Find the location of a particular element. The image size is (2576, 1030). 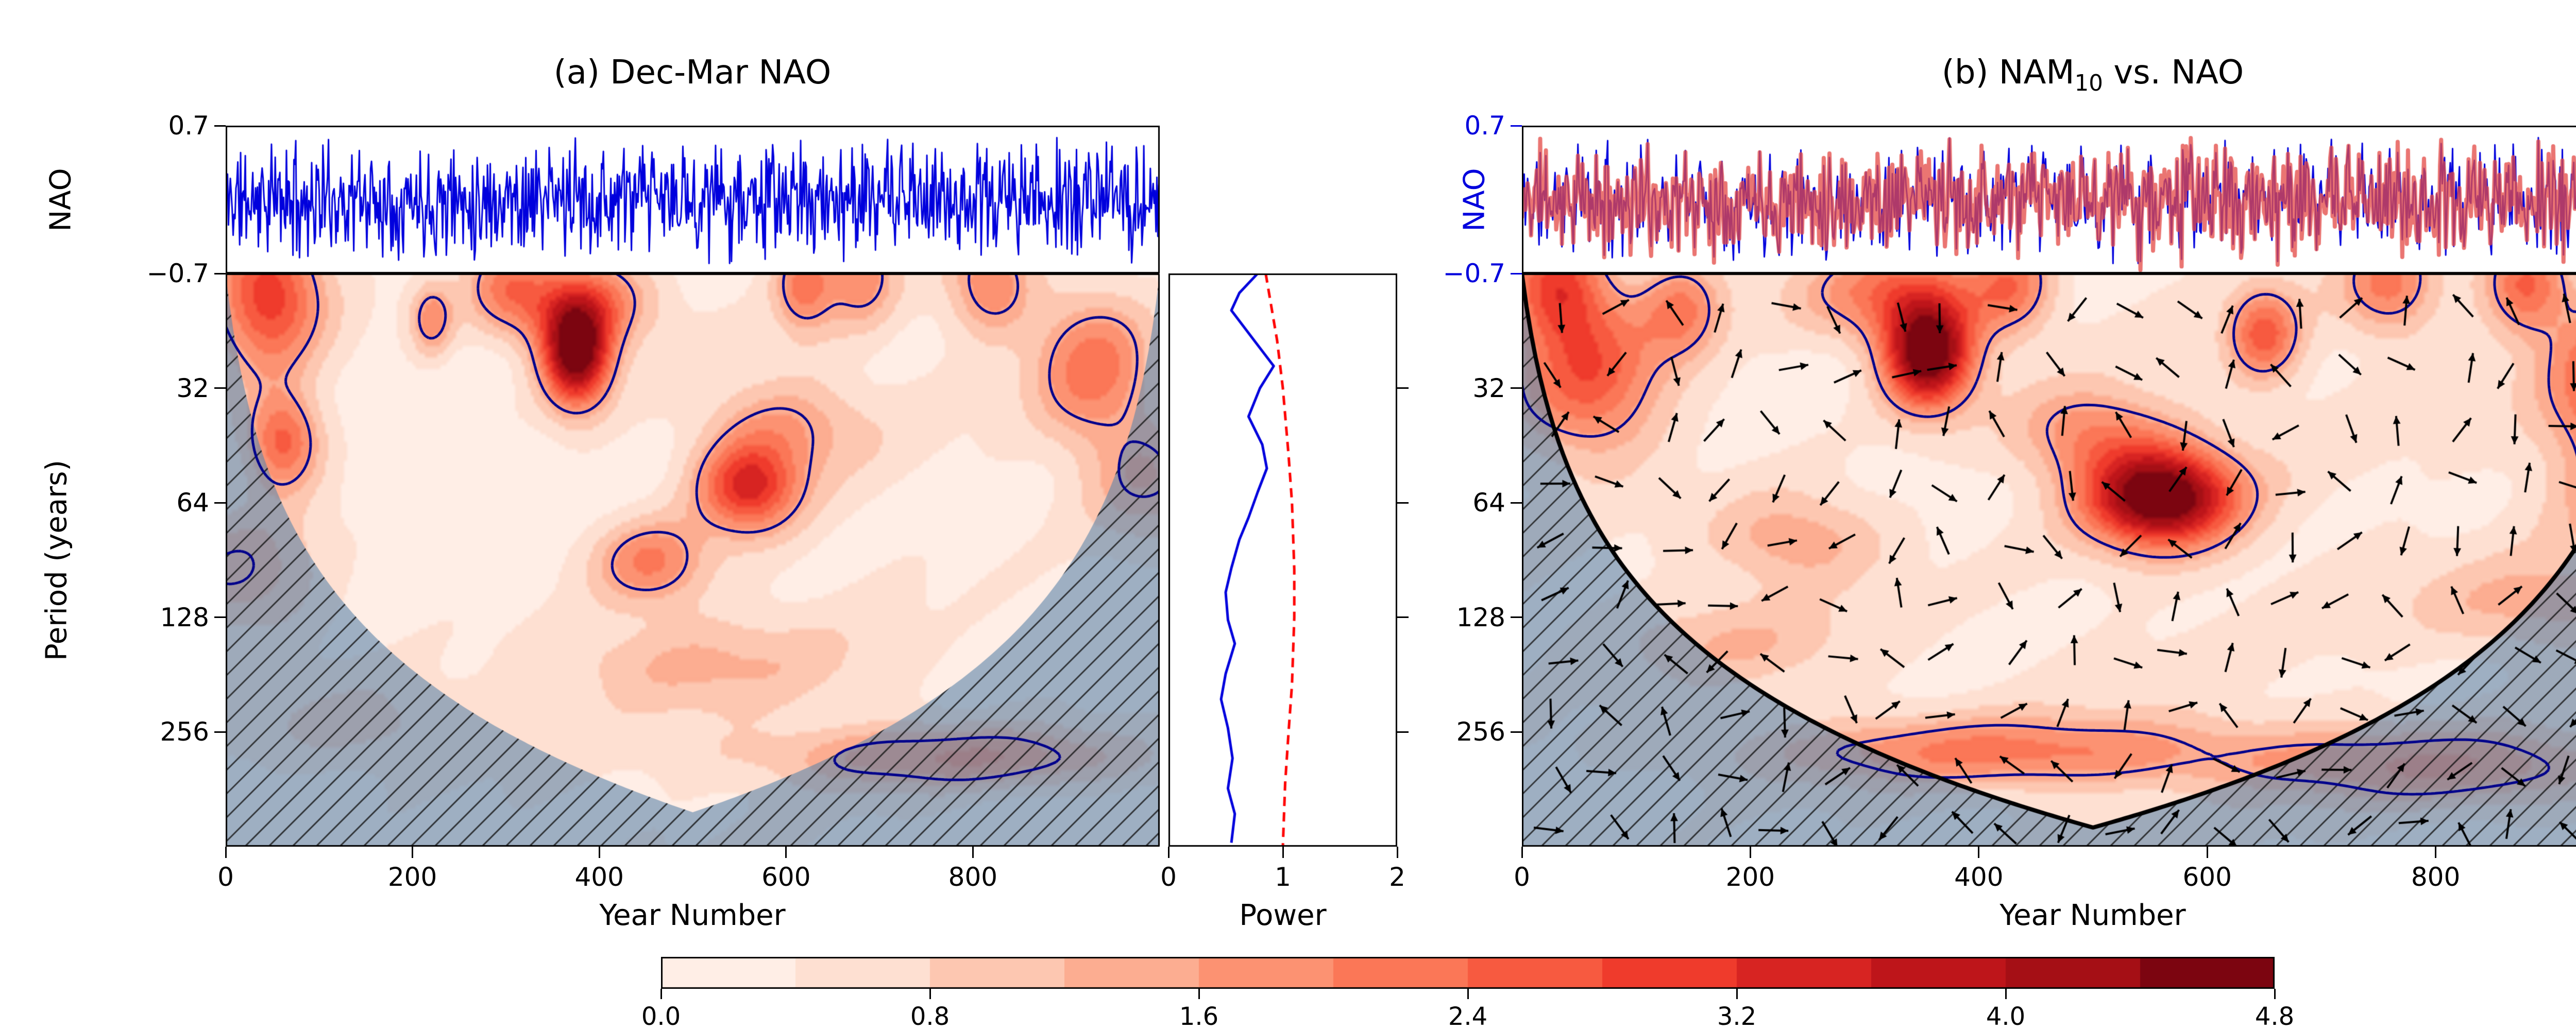

panel-b-period-tick: 128 is located at coordinates (1480, 617).